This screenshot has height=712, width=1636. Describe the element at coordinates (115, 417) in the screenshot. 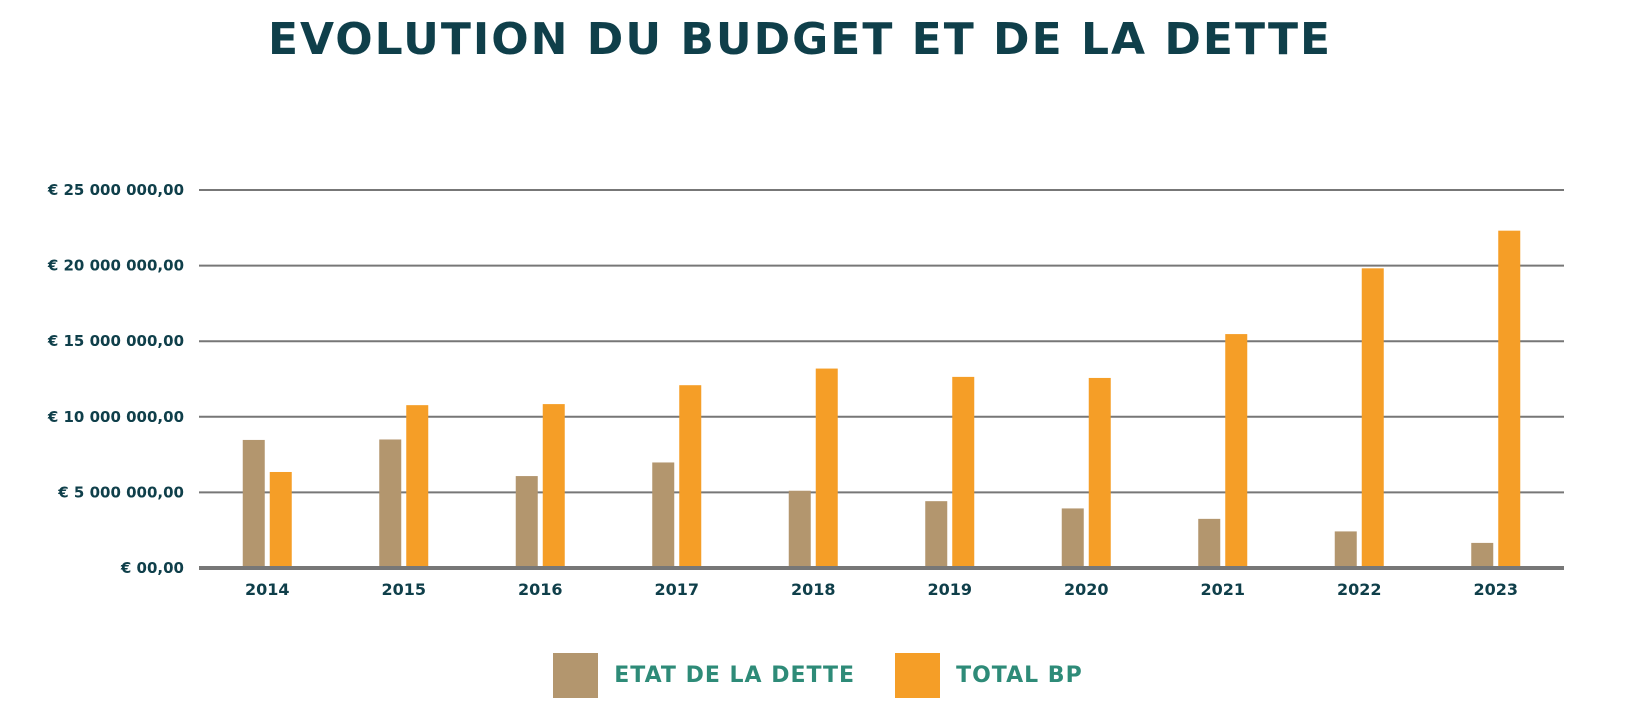

I see `y-tick-label: € 10 000 000,00` at that location.